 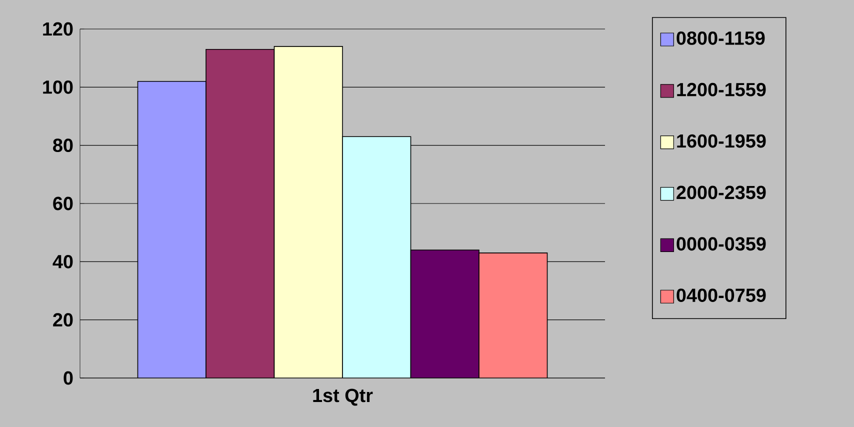 I want to click on y-tick-label: 100, so click(x=58, y=87).